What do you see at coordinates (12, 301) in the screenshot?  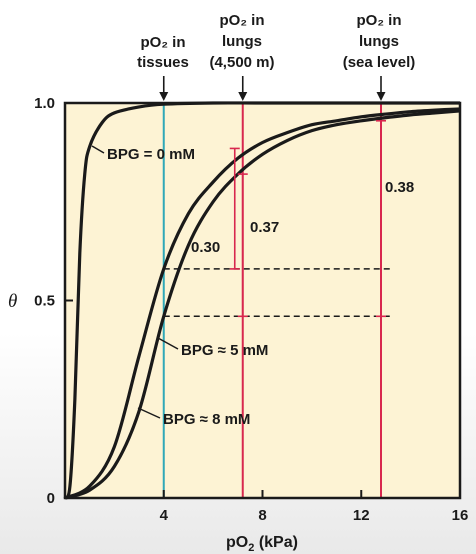 I see `y-axis-title: θ` at bounding box center [12, 301].